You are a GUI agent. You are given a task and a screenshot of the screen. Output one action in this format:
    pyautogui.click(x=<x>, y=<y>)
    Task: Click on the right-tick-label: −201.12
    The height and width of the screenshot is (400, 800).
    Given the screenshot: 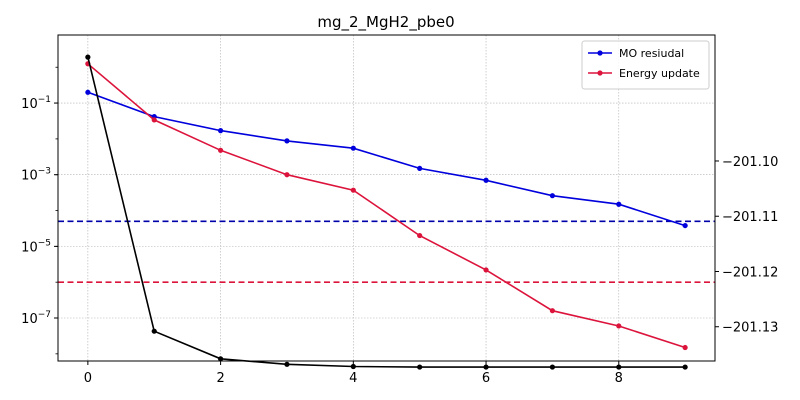 What is the action you would take?
    pyautogui.click(x=750, y=272)
    